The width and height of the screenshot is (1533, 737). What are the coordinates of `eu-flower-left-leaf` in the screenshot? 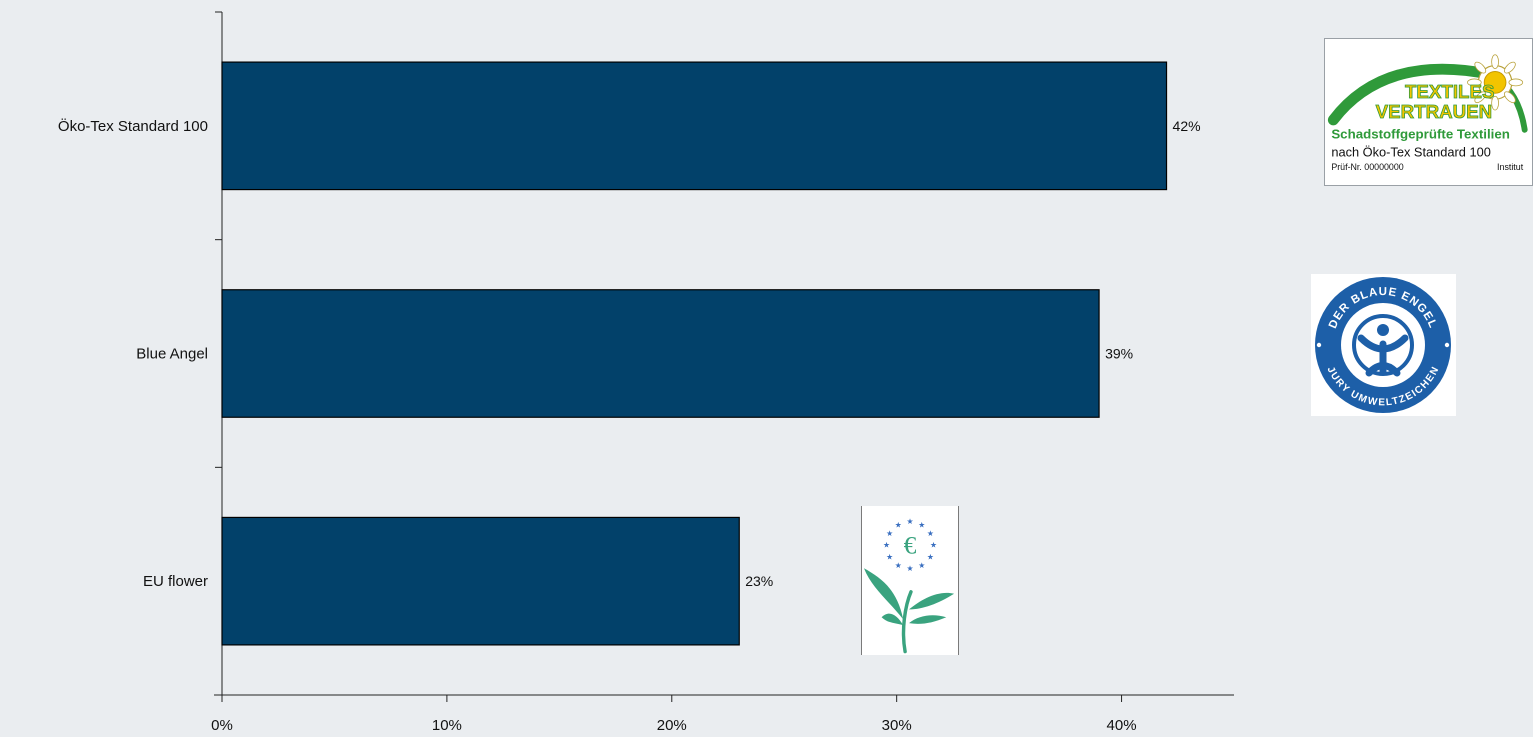 It's located at (883, 594).